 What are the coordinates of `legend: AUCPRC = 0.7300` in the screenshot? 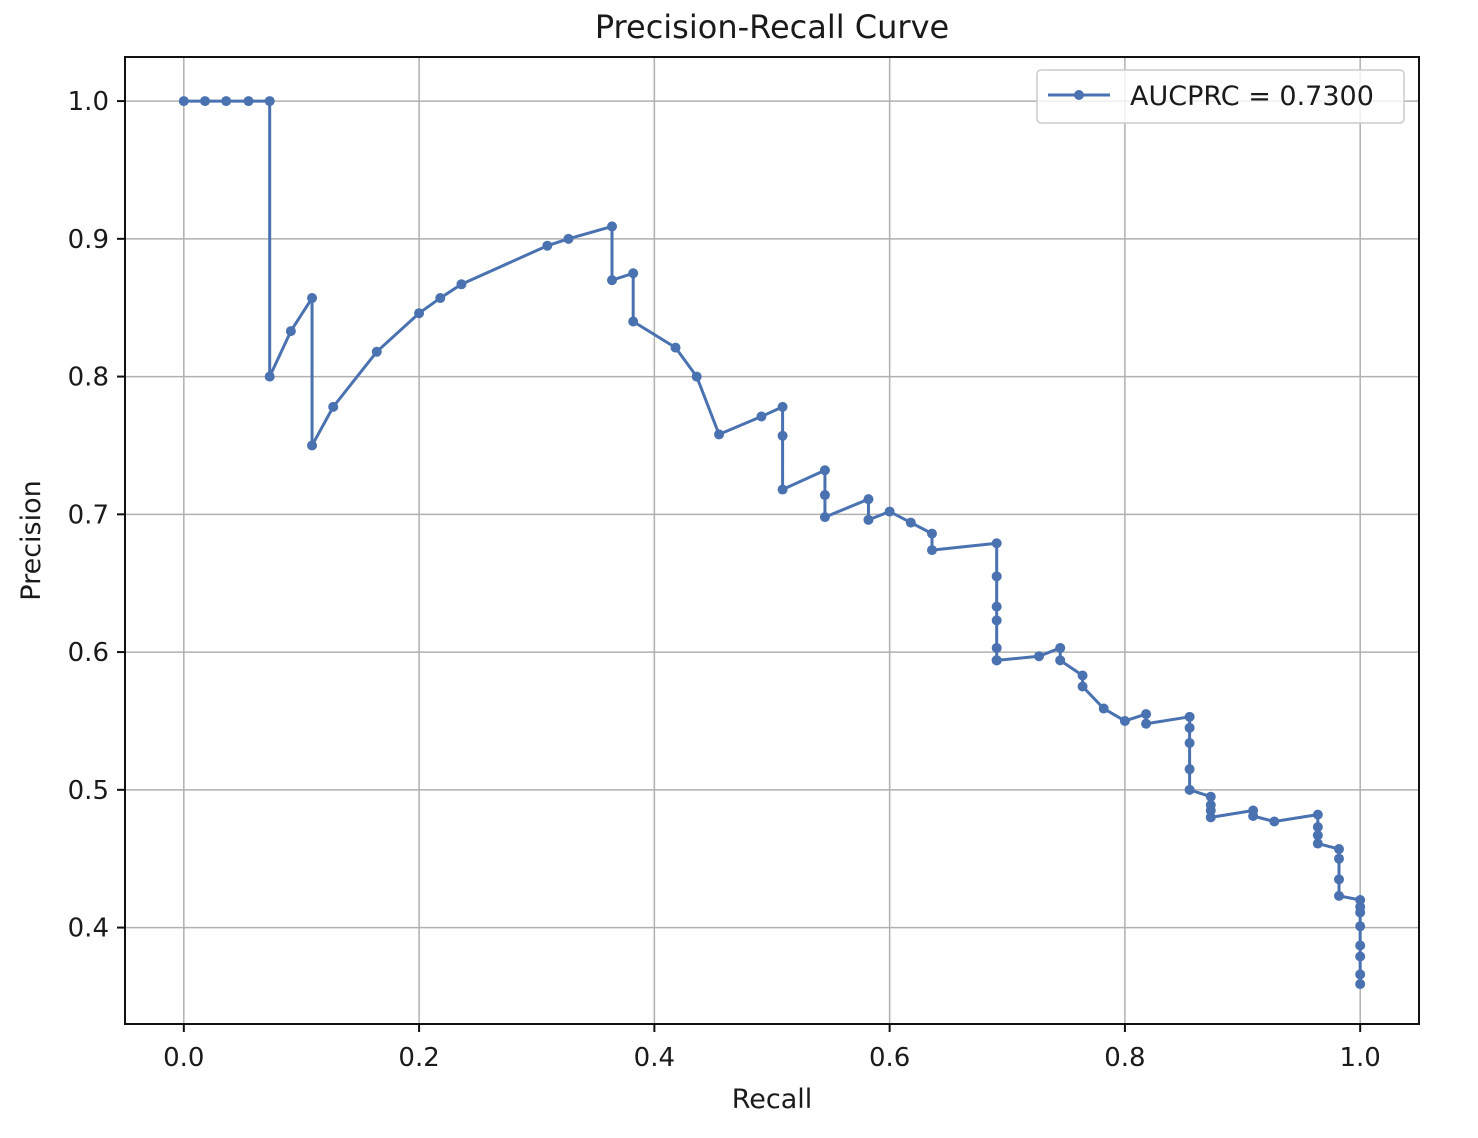 It's located at (1220, 96).